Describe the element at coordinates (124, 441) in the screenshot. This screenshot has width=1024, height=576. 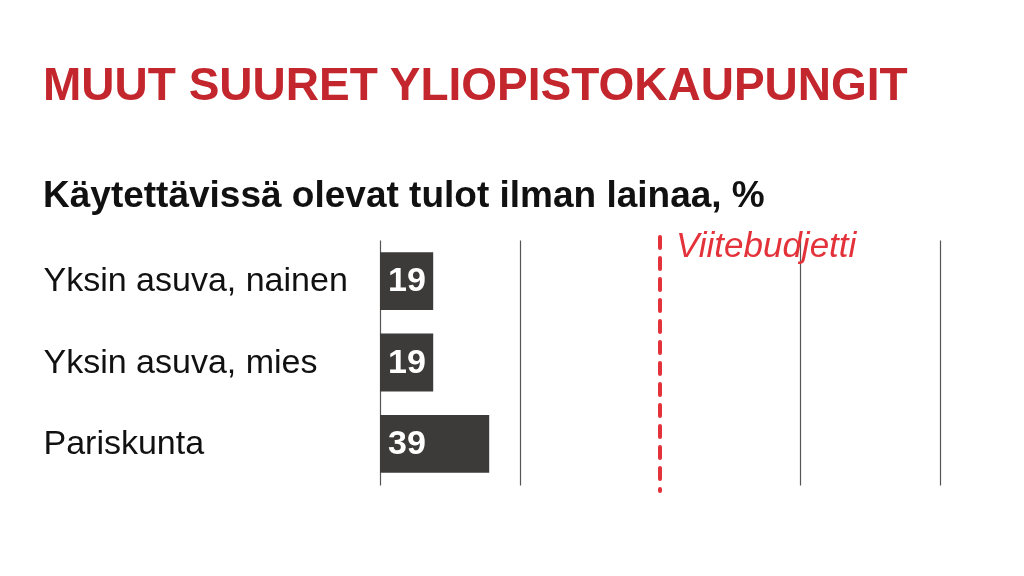
I see `y-tick-label: Pariskunta` at that location.